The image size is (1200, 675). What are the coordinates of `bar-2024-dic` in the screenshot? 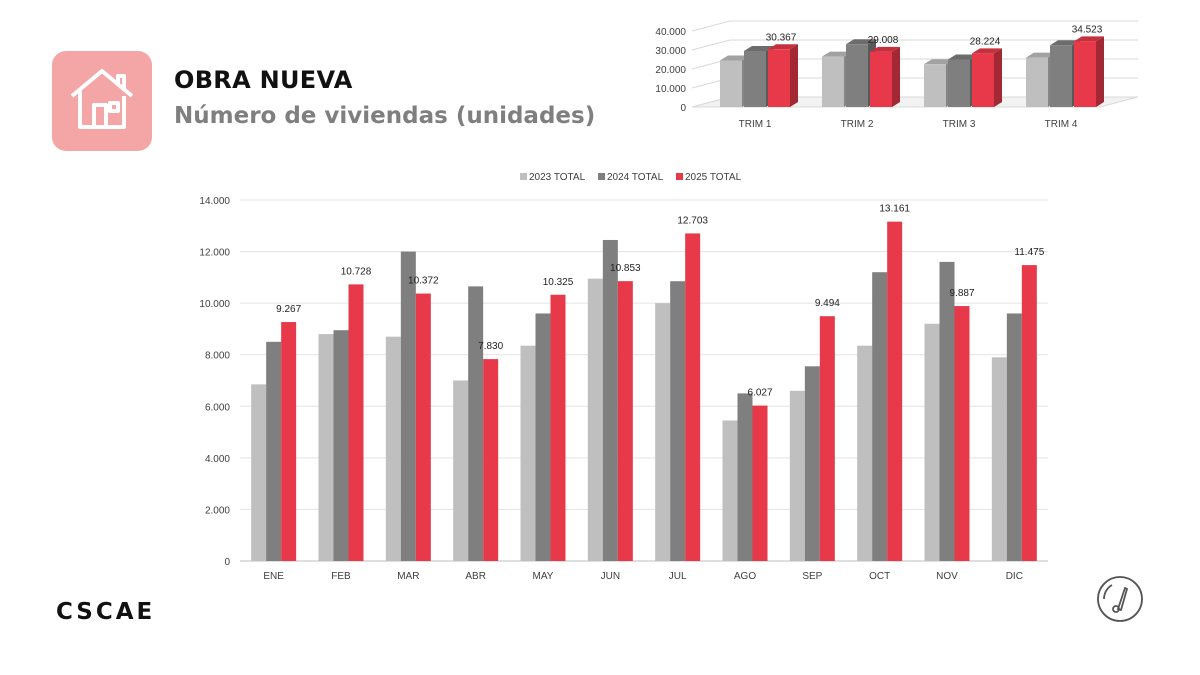 It's located at (1014, 437).